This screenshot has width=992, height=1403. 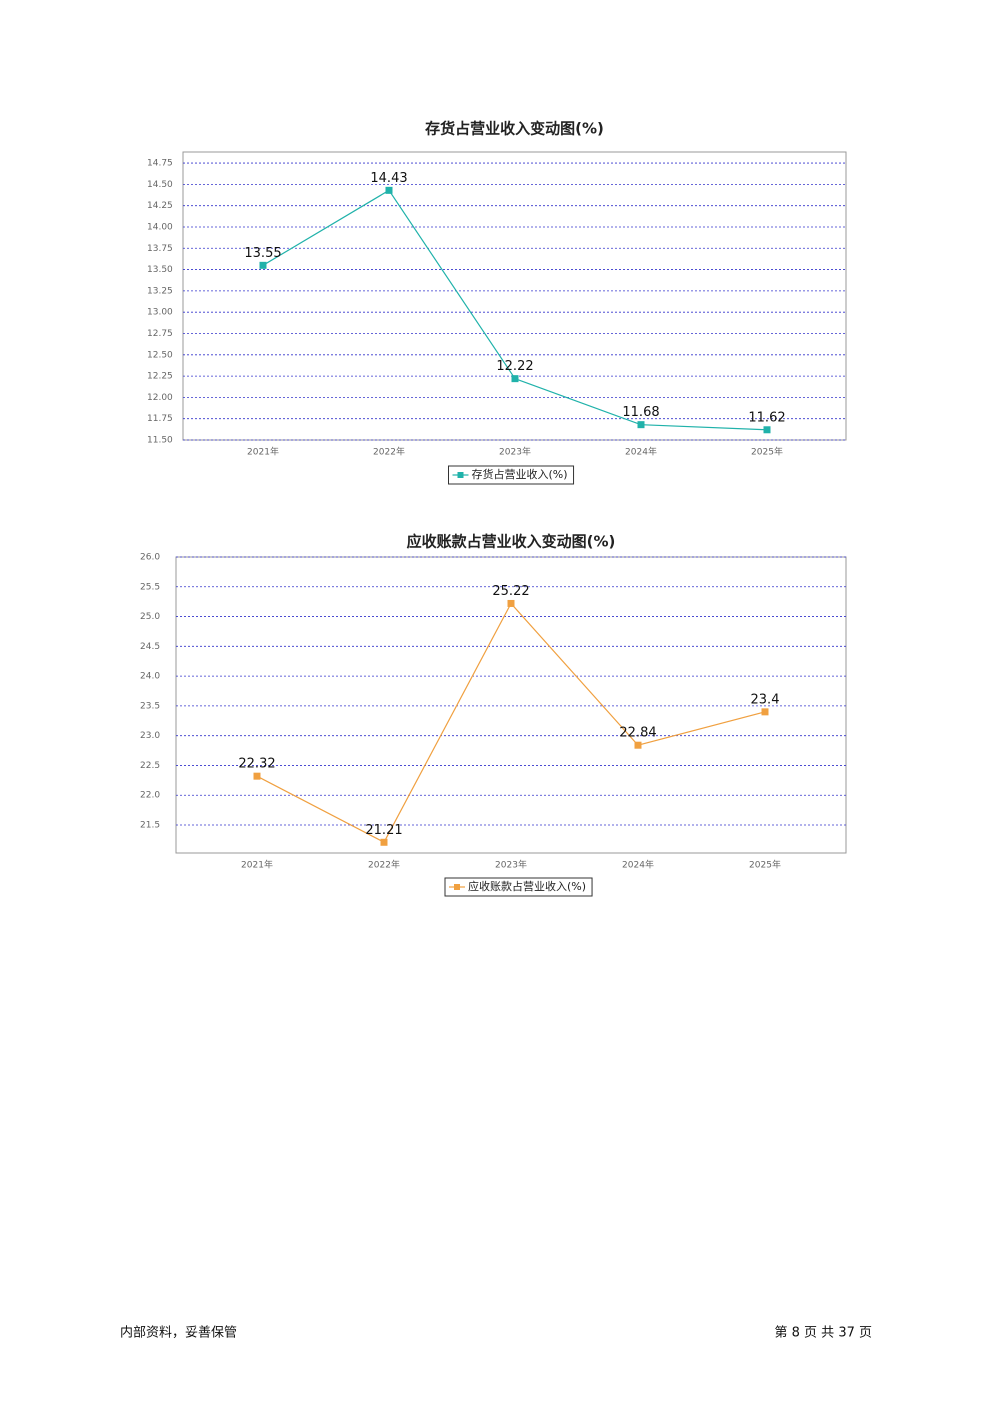 I want to click on y-tick-label: 13.00, so click(x=160, y=313).